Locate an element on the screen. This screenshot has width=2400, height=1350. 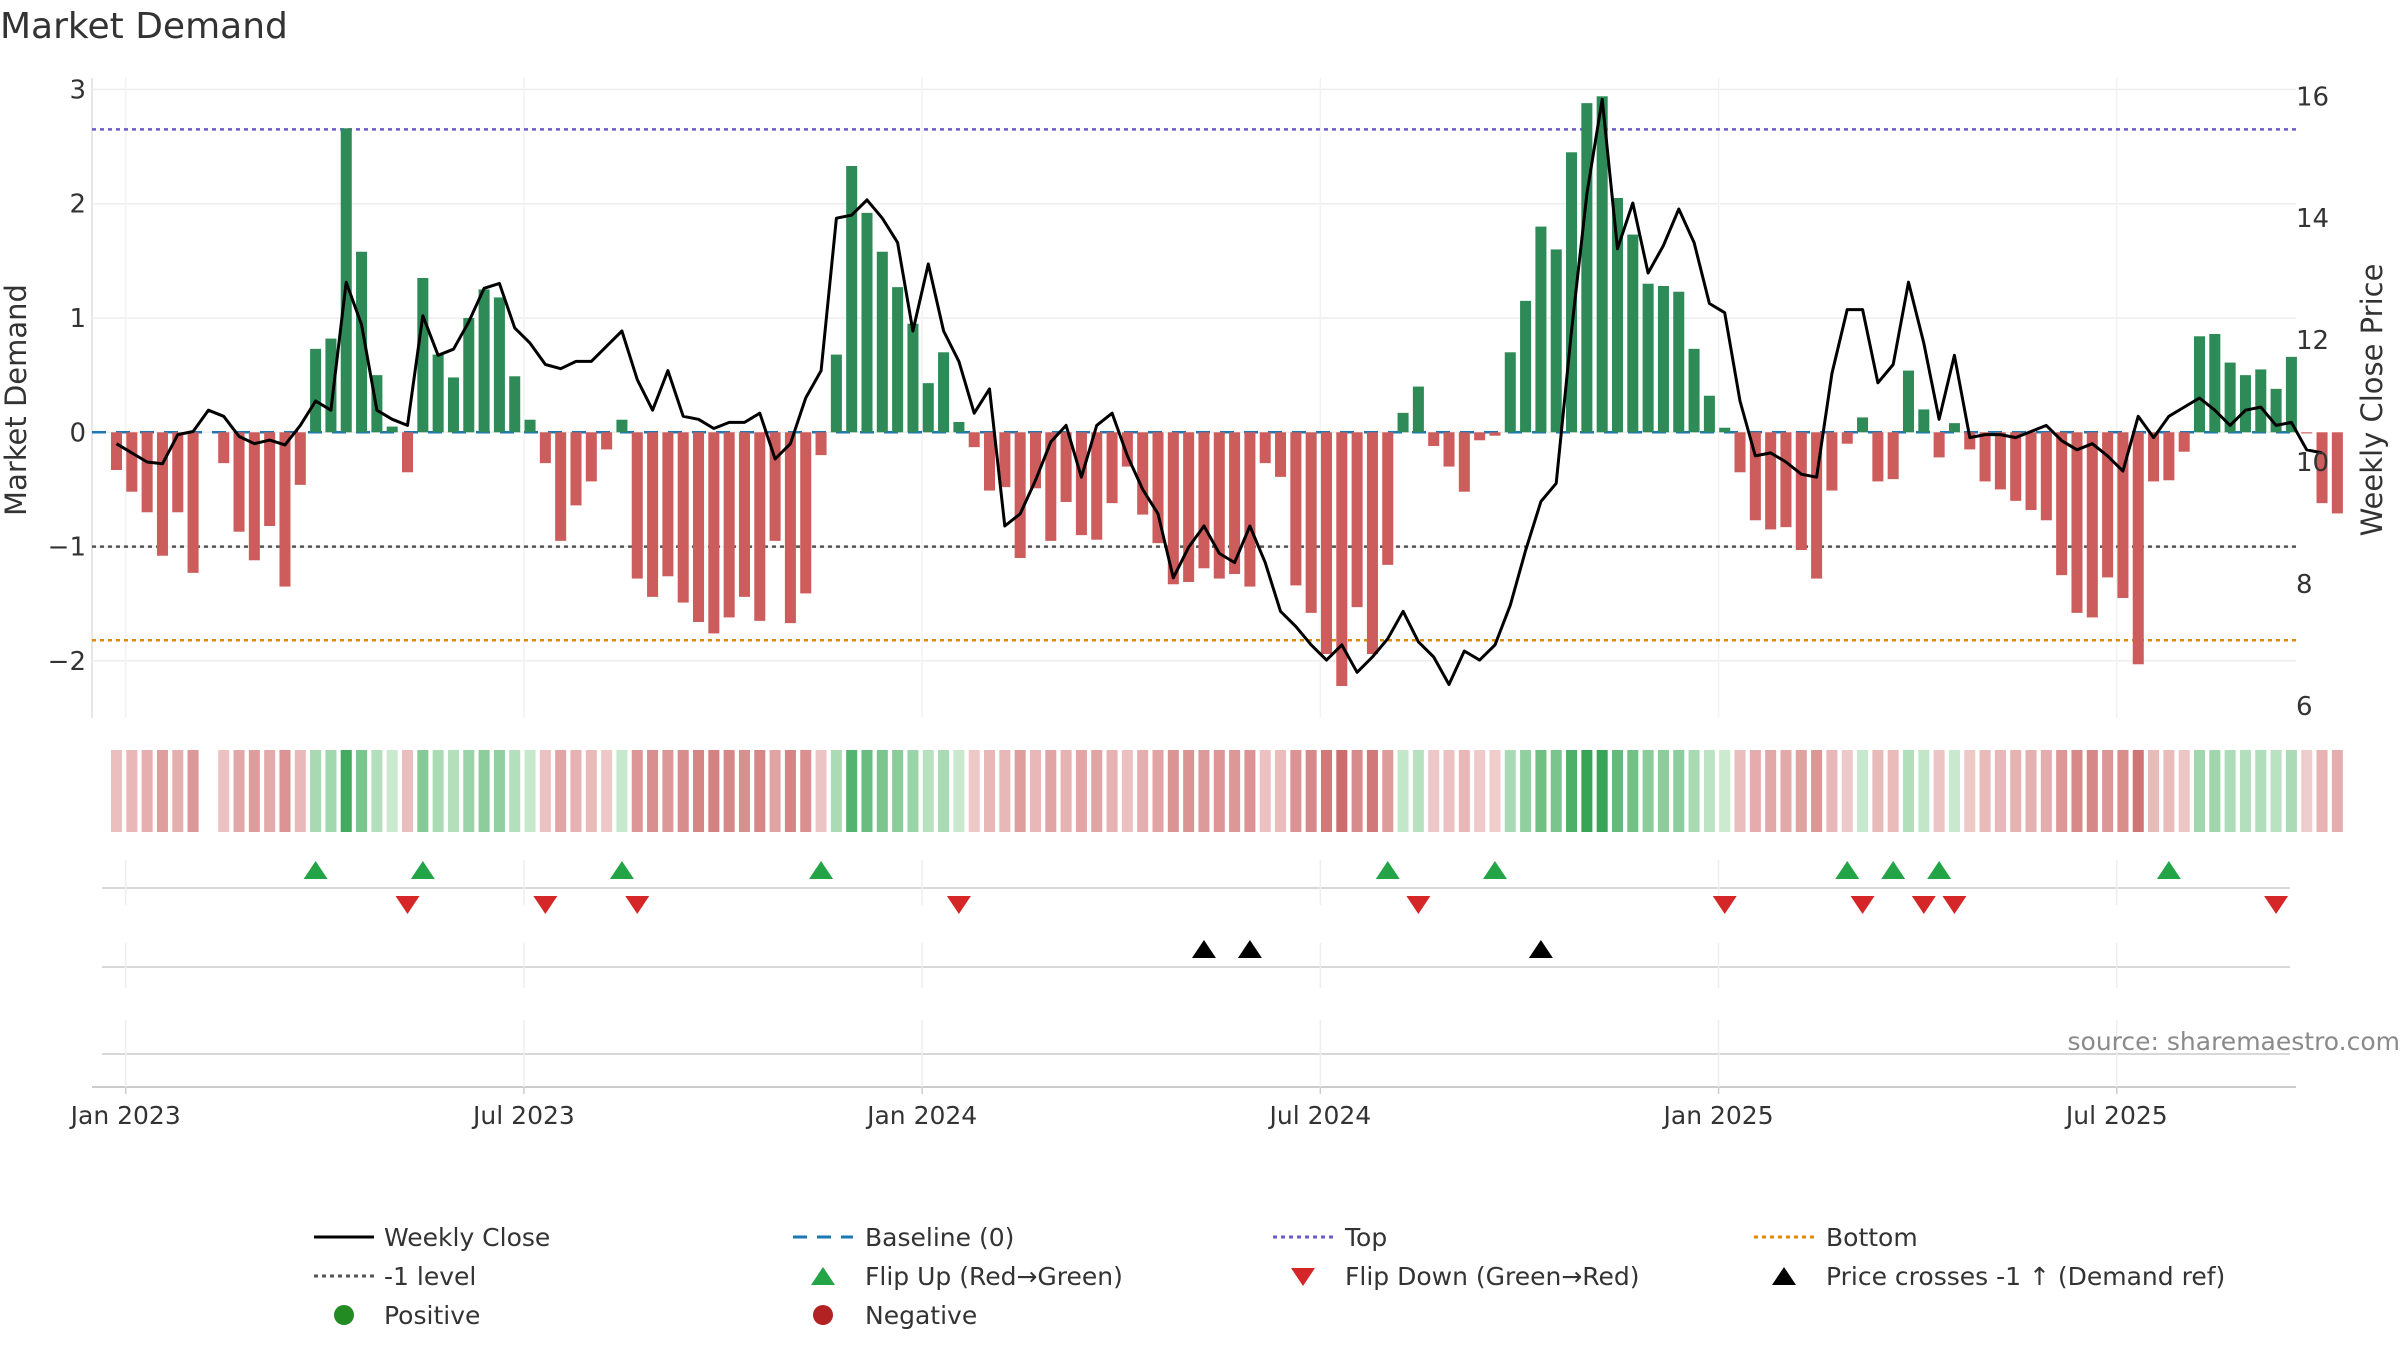
x-tick-label: Jan 2025 is located at coordinates (1718, 1115).